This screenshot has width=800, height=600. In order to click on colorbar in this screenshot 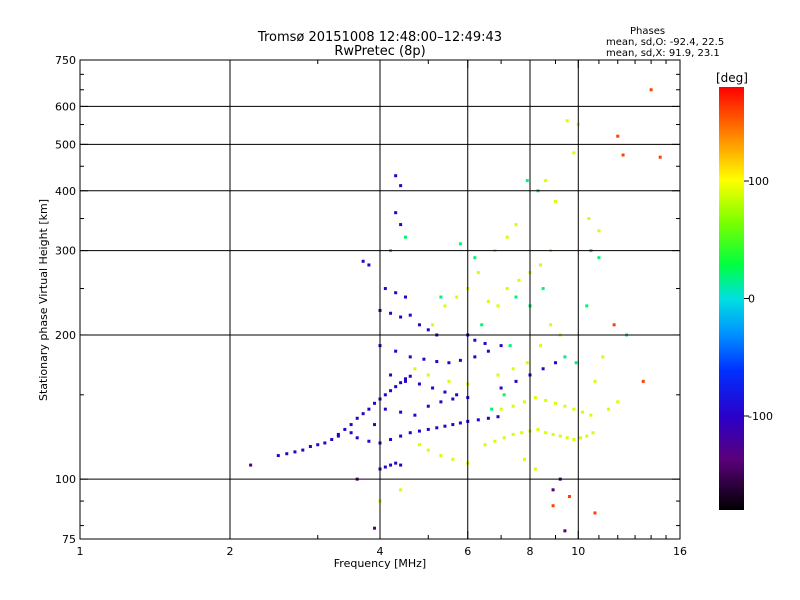, I will do `click(731, 298)`.